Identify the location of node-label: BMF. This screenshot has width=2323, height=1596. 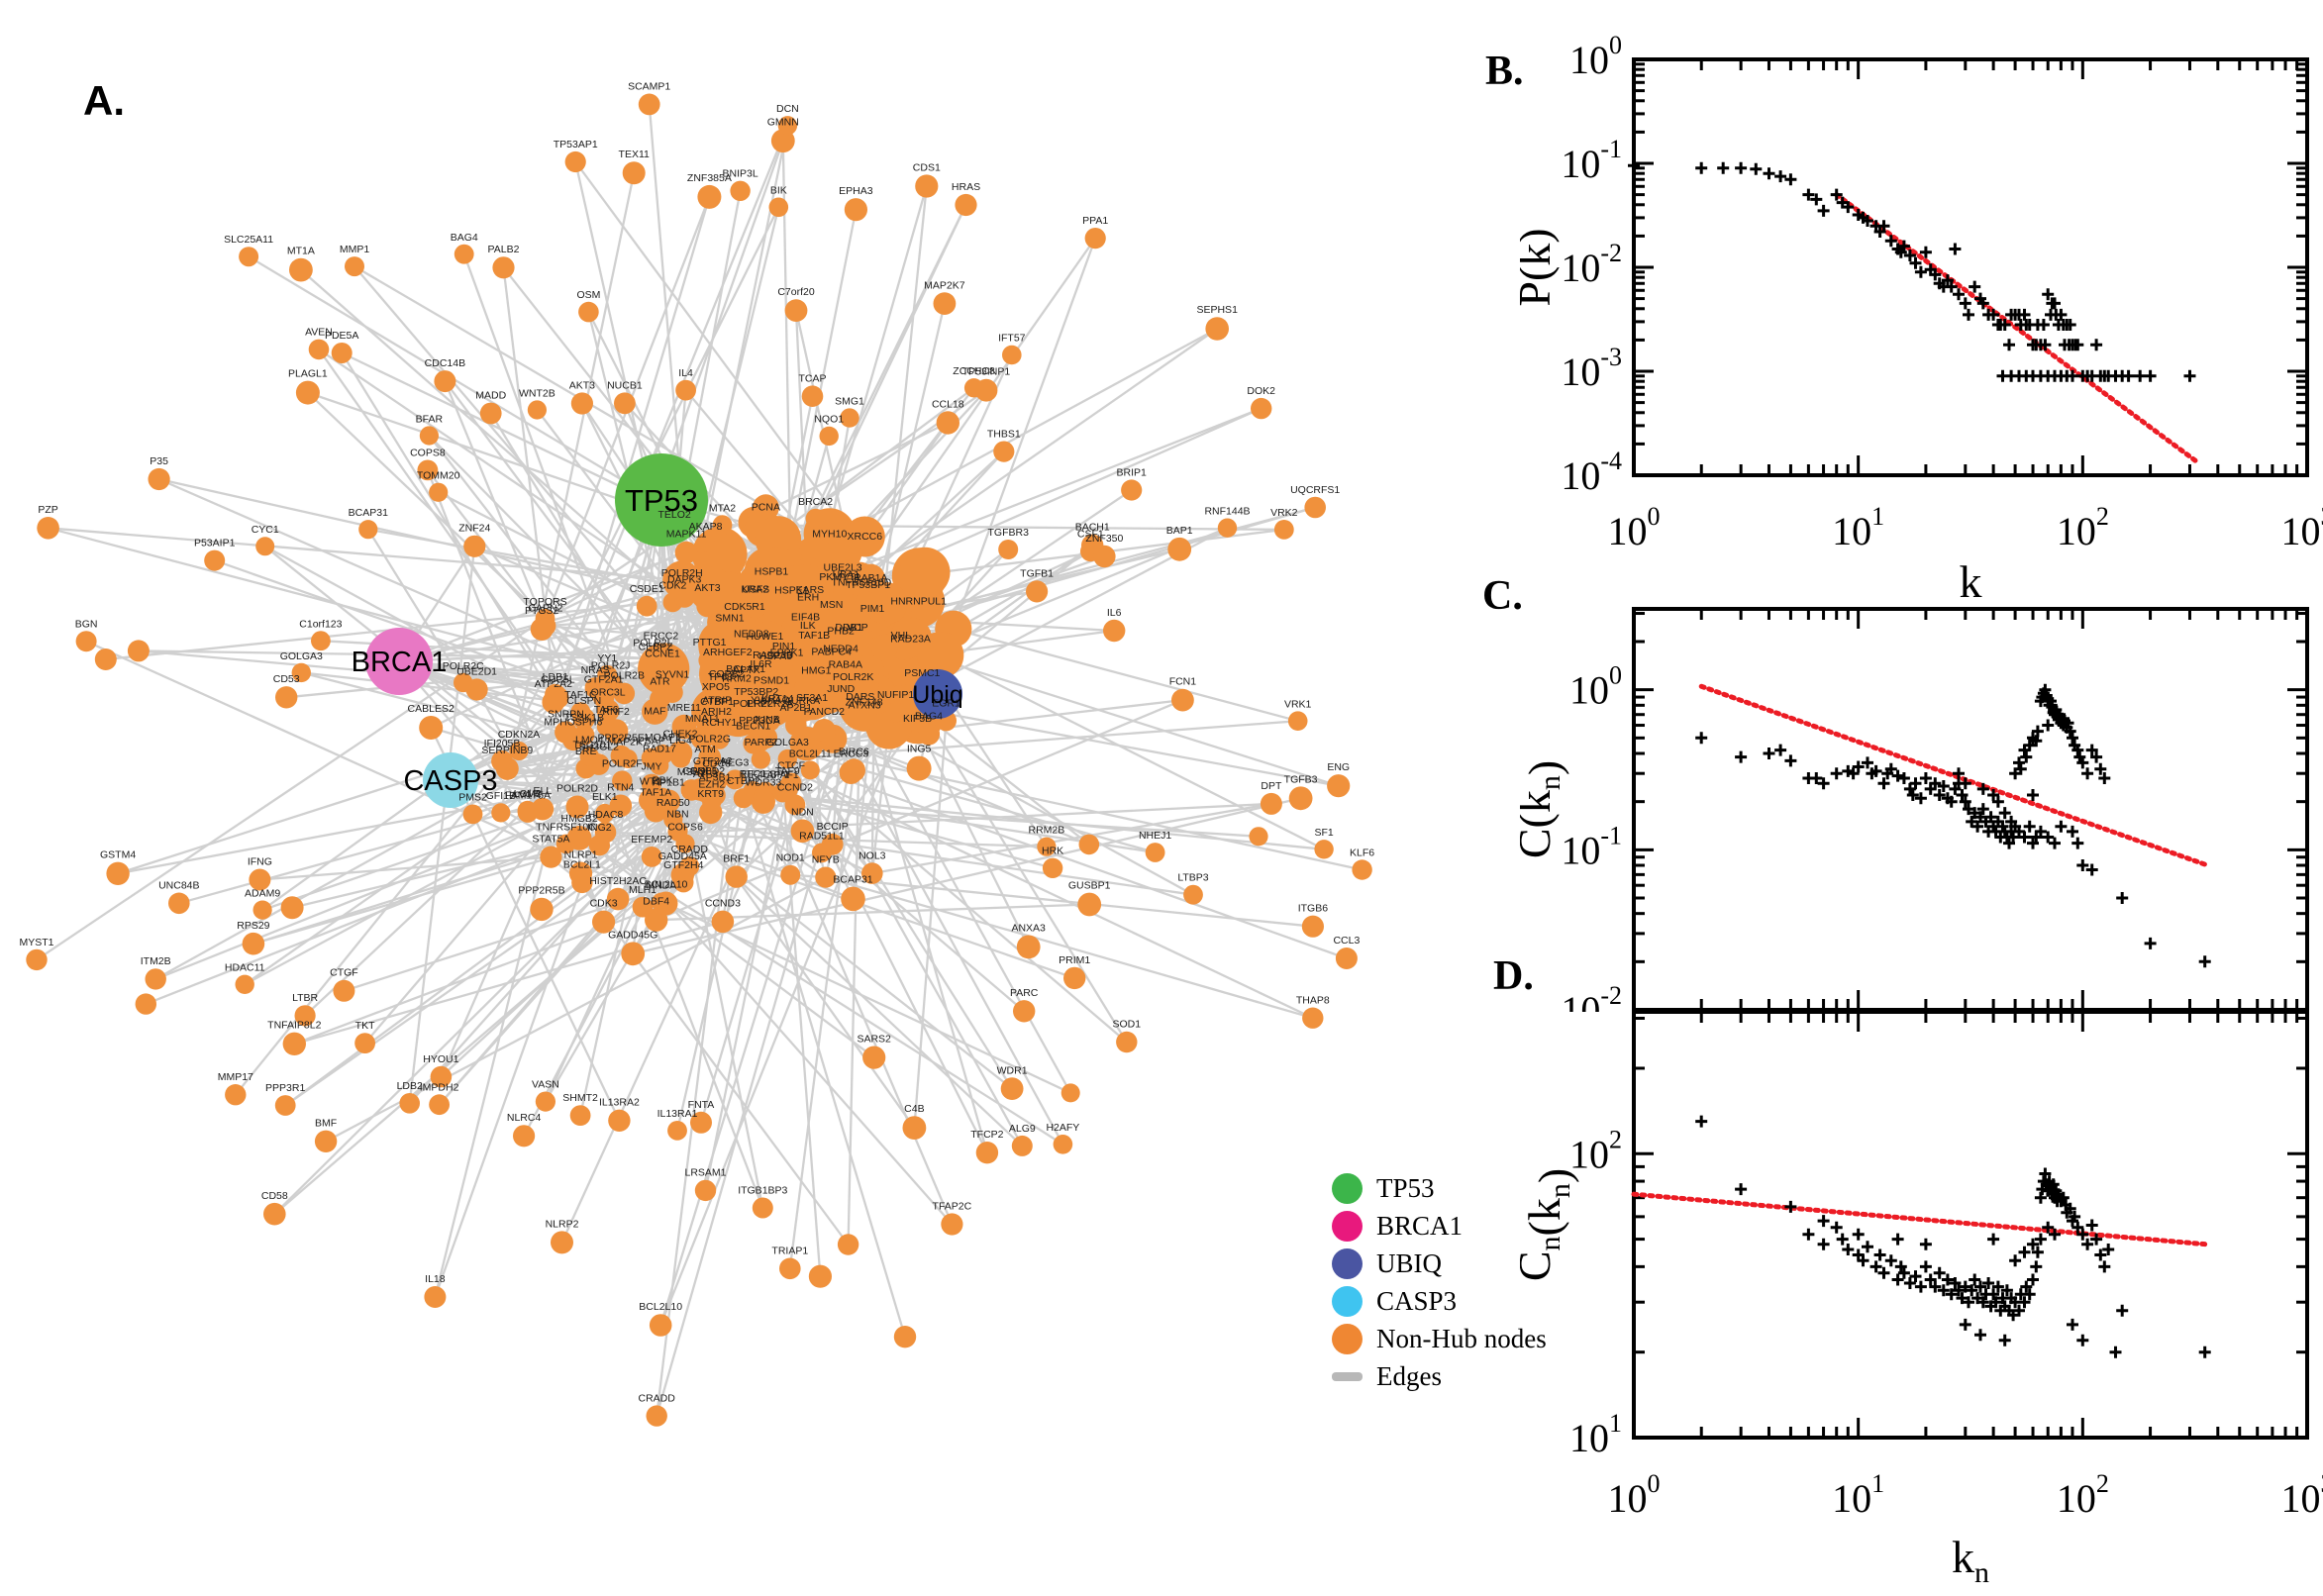
(326, 1124).